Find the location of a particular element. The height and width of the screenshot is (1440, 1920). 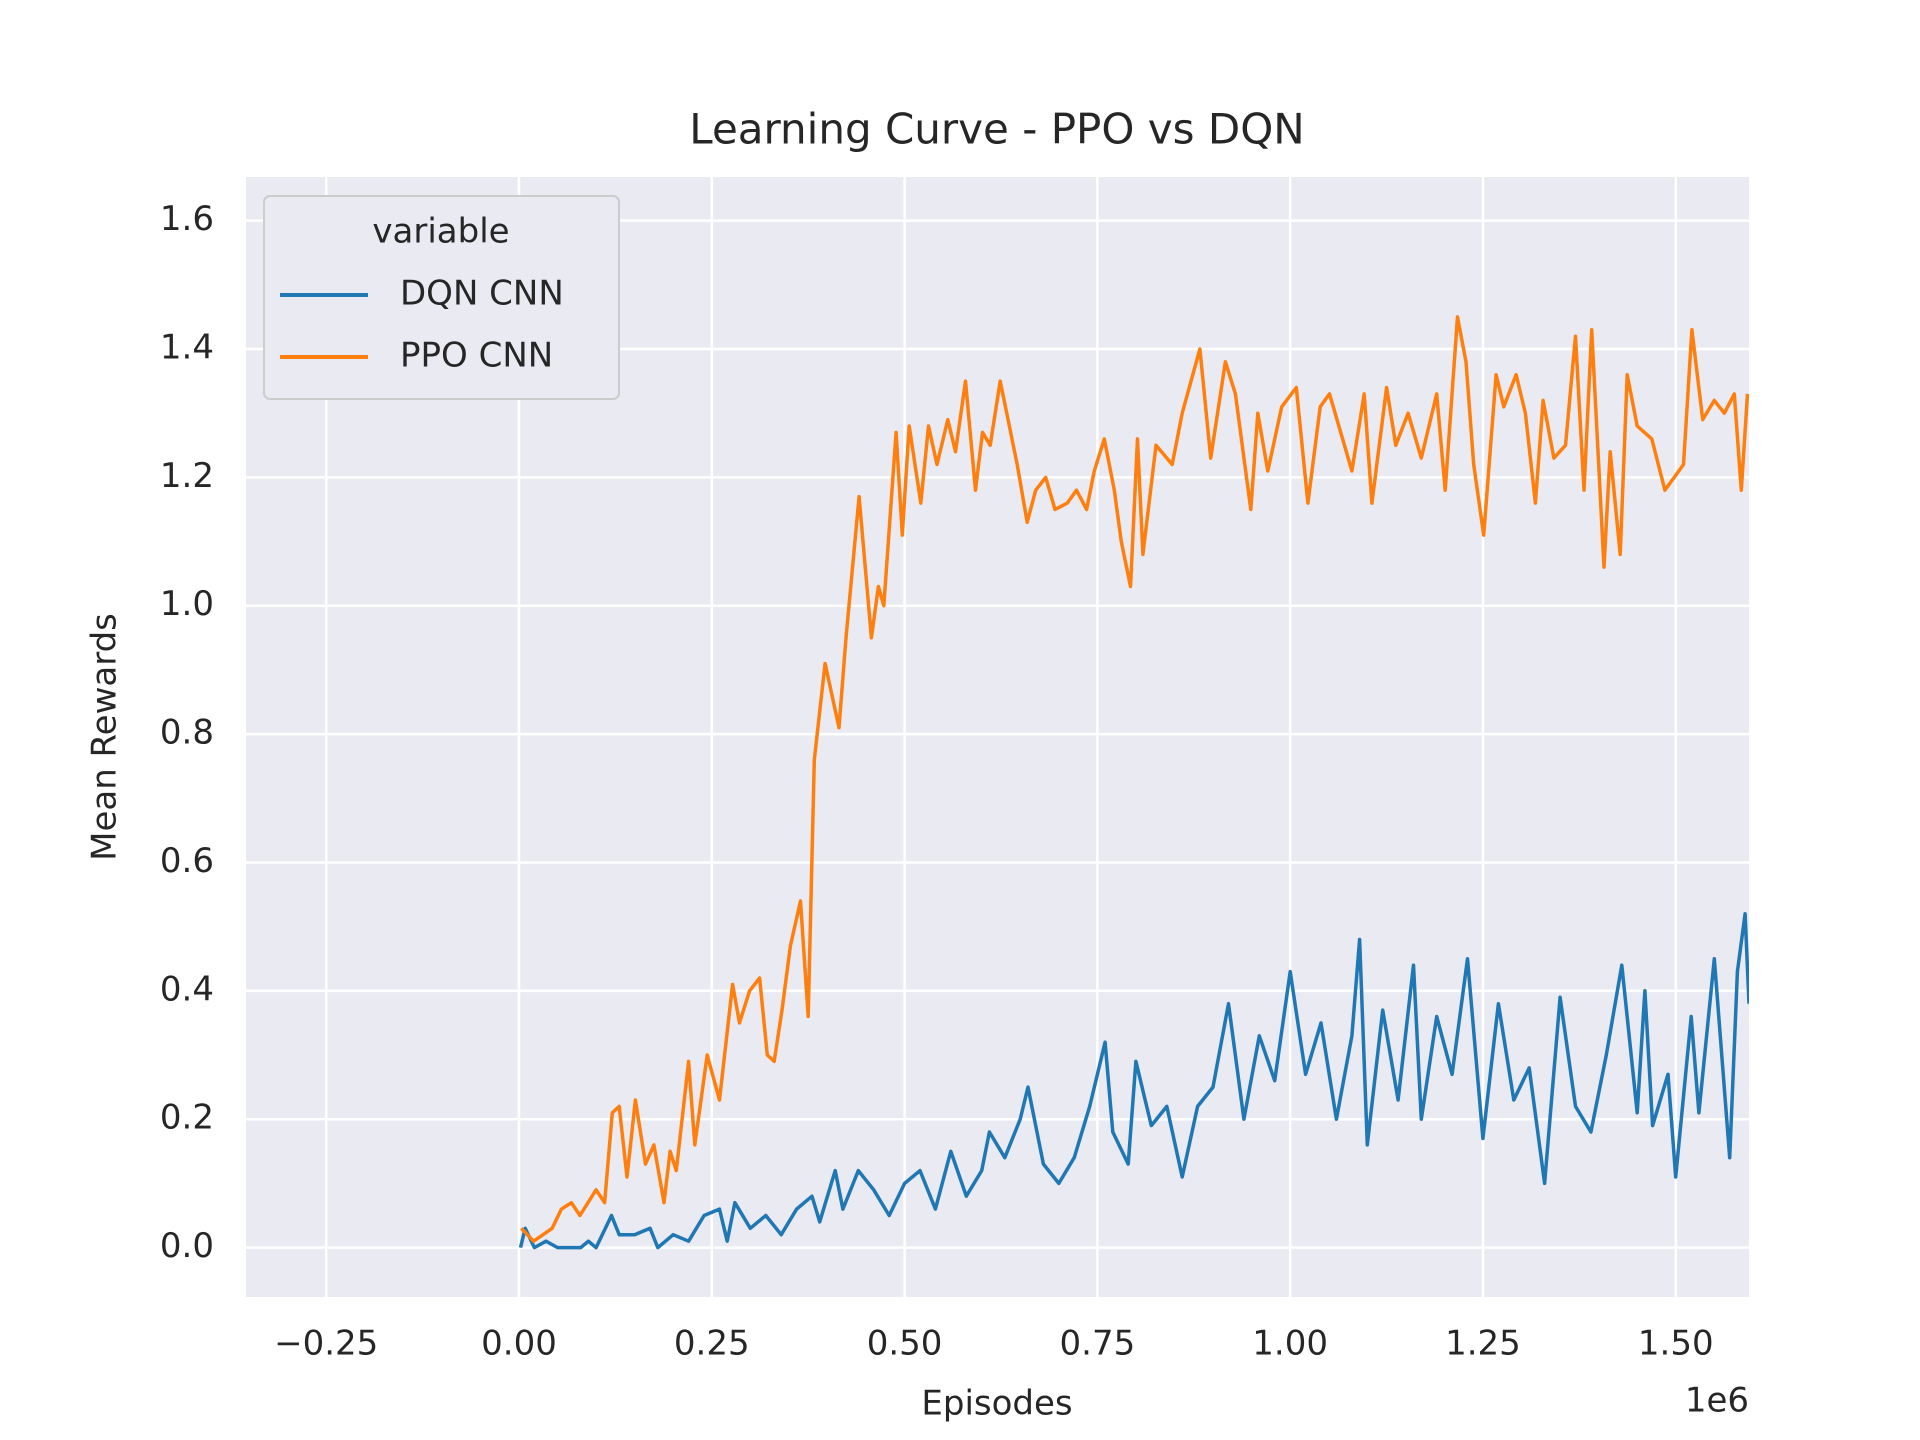

x-tick-label: 1.00 is located at coordinates (1290, 1344).